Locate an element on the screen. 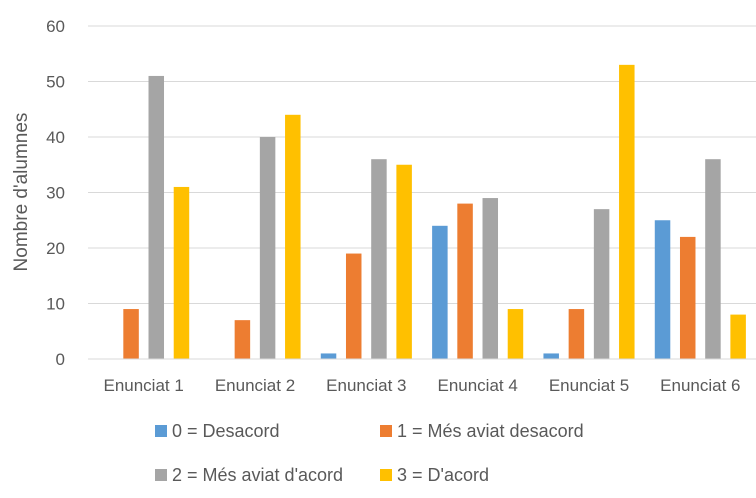 This screenshot has width=756, height=498. x-tick-label: Enunciat 1 is located at coordinates (143, 385).